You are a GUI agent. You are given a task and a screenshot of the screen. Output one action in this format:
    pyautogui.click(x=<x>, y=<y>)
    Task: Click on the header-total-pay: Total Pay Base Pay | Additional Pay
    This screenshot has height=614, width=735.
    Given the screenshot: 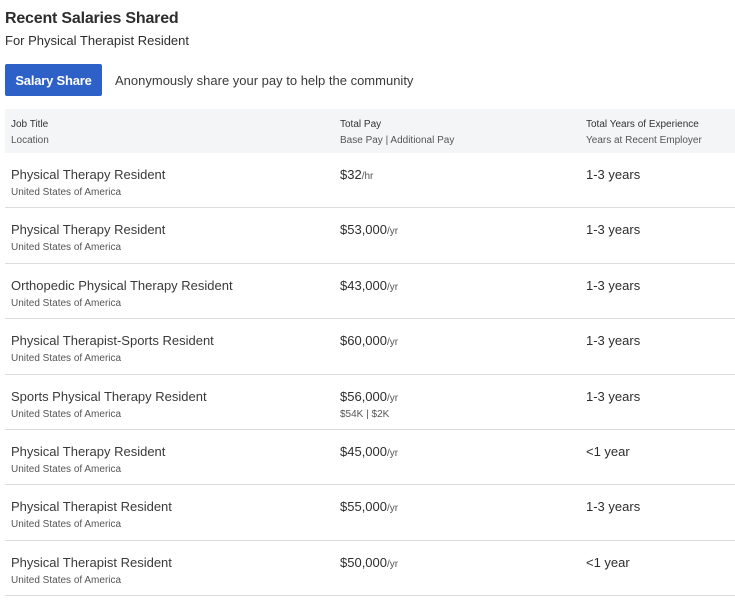 What is the action you would take?
    pyautogui.click(x=397, y=133)
    